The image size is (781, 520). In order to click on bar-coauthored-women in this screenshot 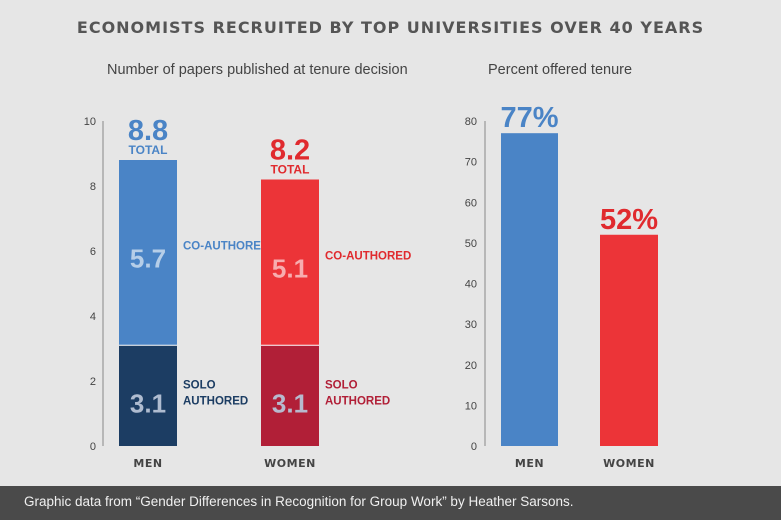, I will do `click(290, 262)`.